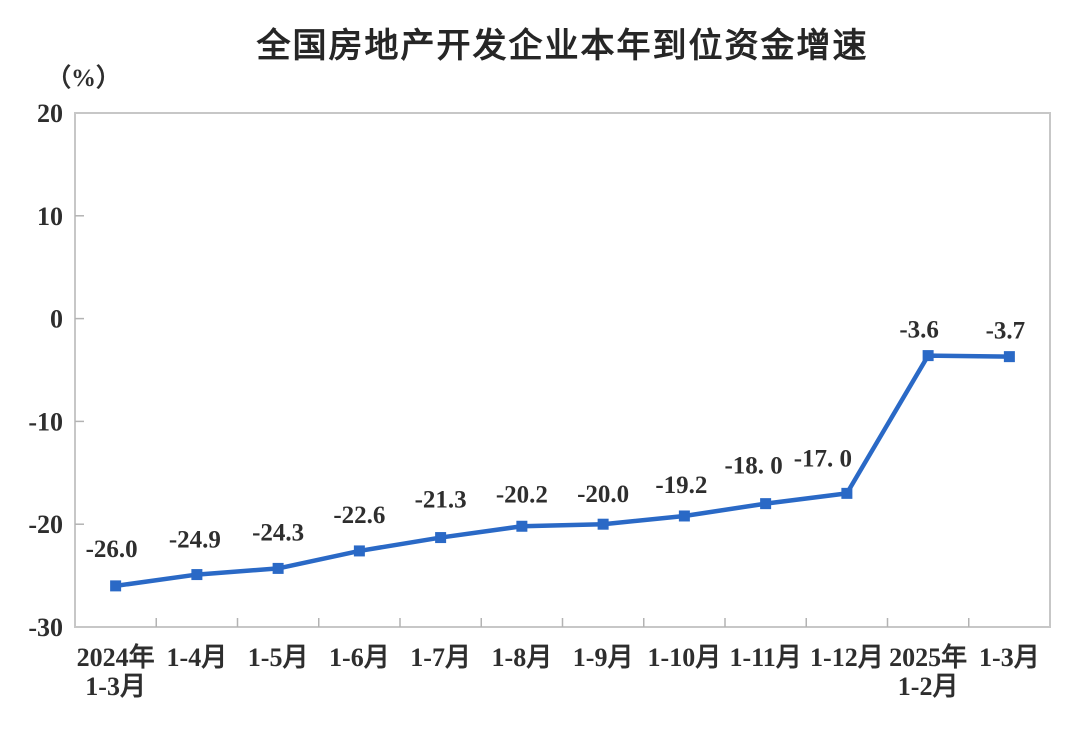 The height and width of the screenshot is (736, 1080). Describe the element at coordinates (823, 458) in the screenshot. I see `data-point-label: -17. 0` at that location.